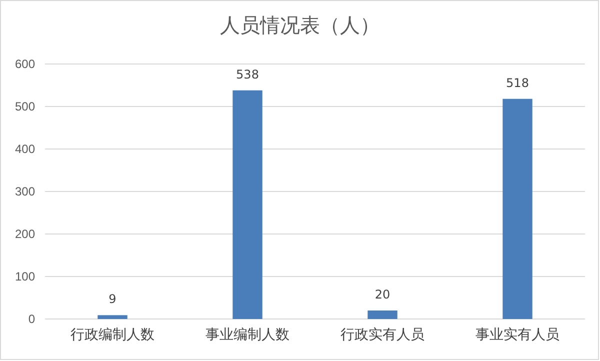  What do you see at coordinates (248, 334) in the screenshot?
I see `x-tick-label: 事业编制人数` at bounding box center [248, 334].